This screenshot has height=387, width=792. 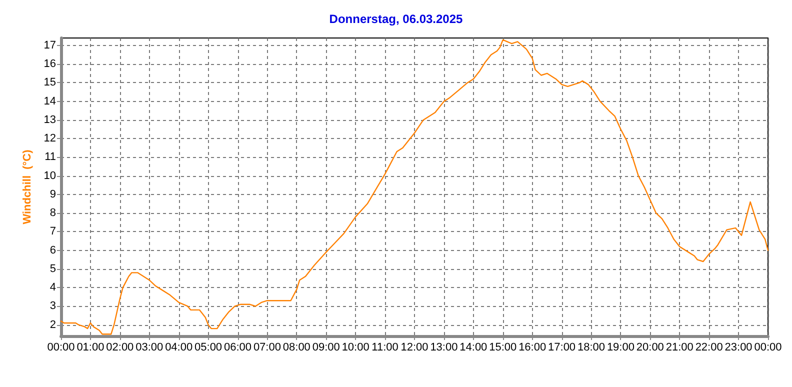 What do you see at coordinates (50, 101) in the screenshot?
I see `y-tick-label: 14` at bounding box center [50, 101].